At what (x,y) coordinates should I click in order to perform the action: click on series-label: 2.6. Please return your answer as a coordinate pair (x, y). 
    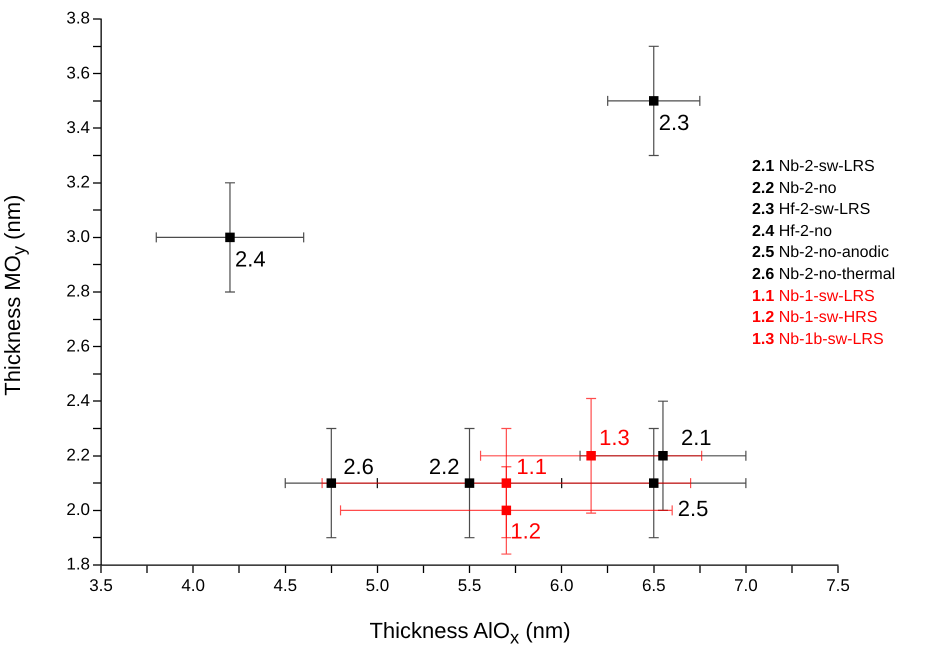
    Looking at the image, I should click on (358, 467).